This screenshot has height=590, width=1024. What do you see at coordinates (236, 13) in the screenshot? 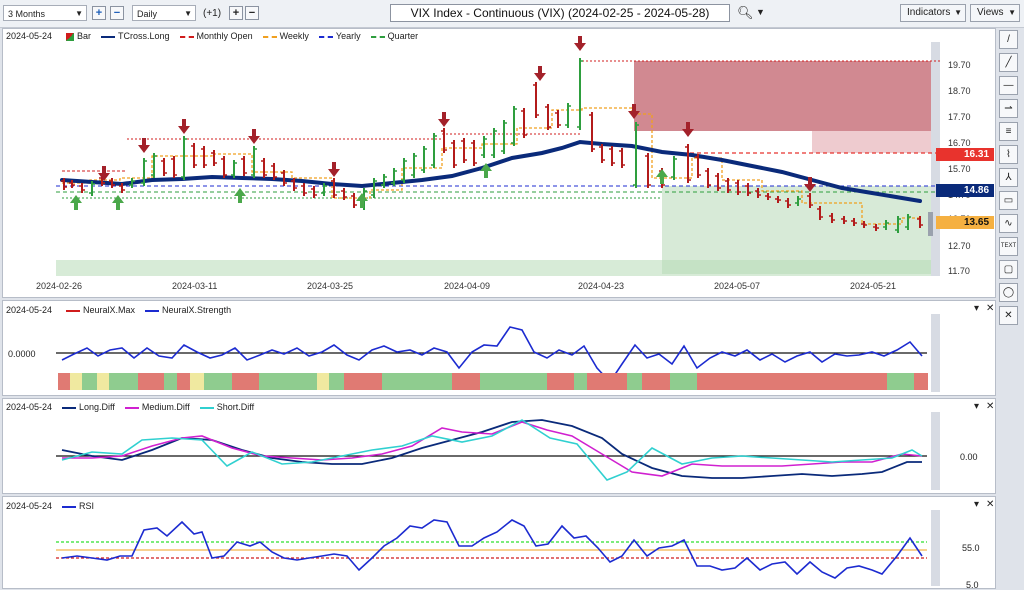
I see `offset-plus-button: +` at bounding box center [236, 13].